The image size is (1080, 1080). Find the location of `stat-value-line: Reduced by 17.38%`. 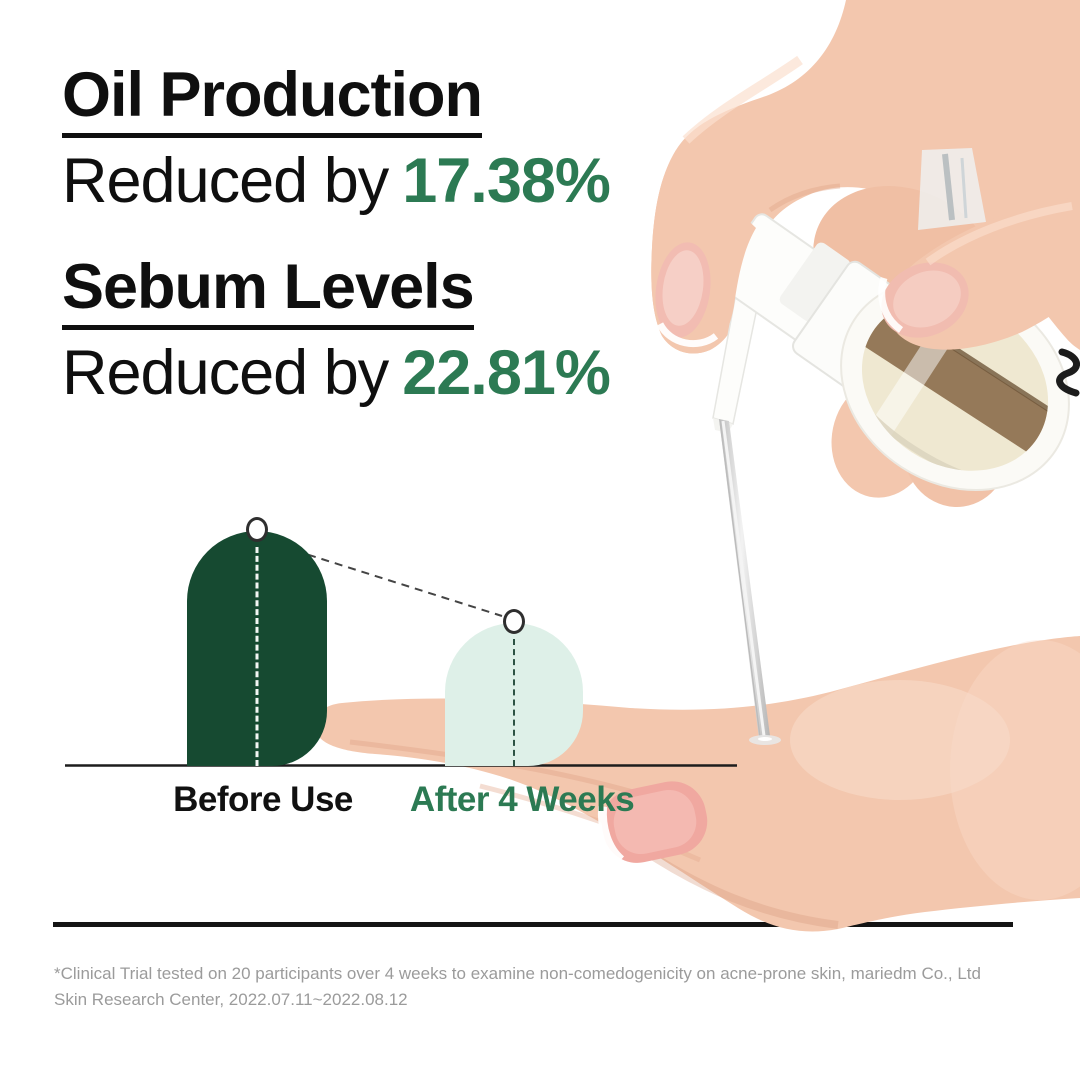

stat-value-line: Reduced by 17.38% is located at coordinates (336, 181).